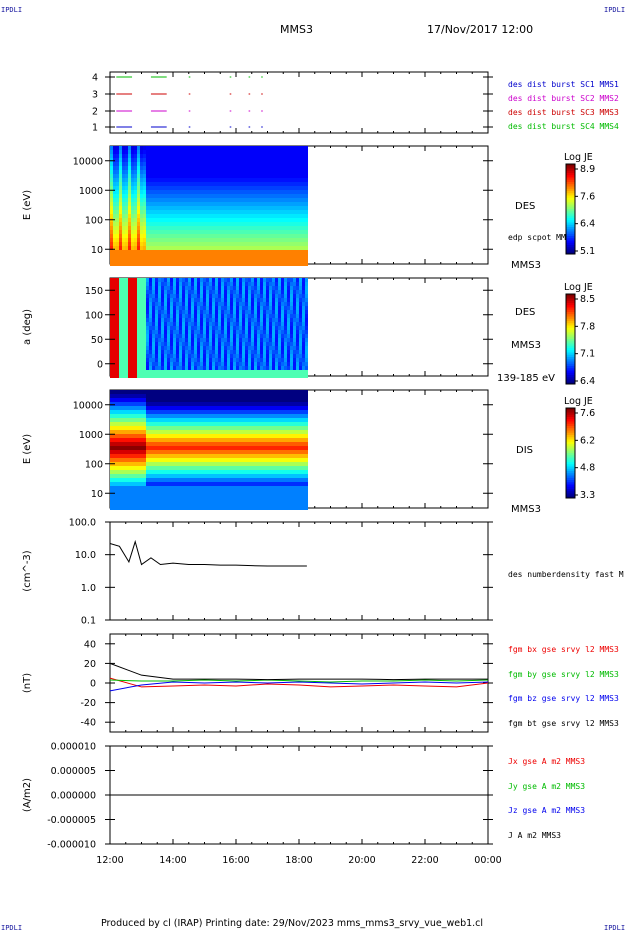 Image resolution: width=630 pixels, height=934 pixels. I want to click on colorbar-cell, so click(570, 313).